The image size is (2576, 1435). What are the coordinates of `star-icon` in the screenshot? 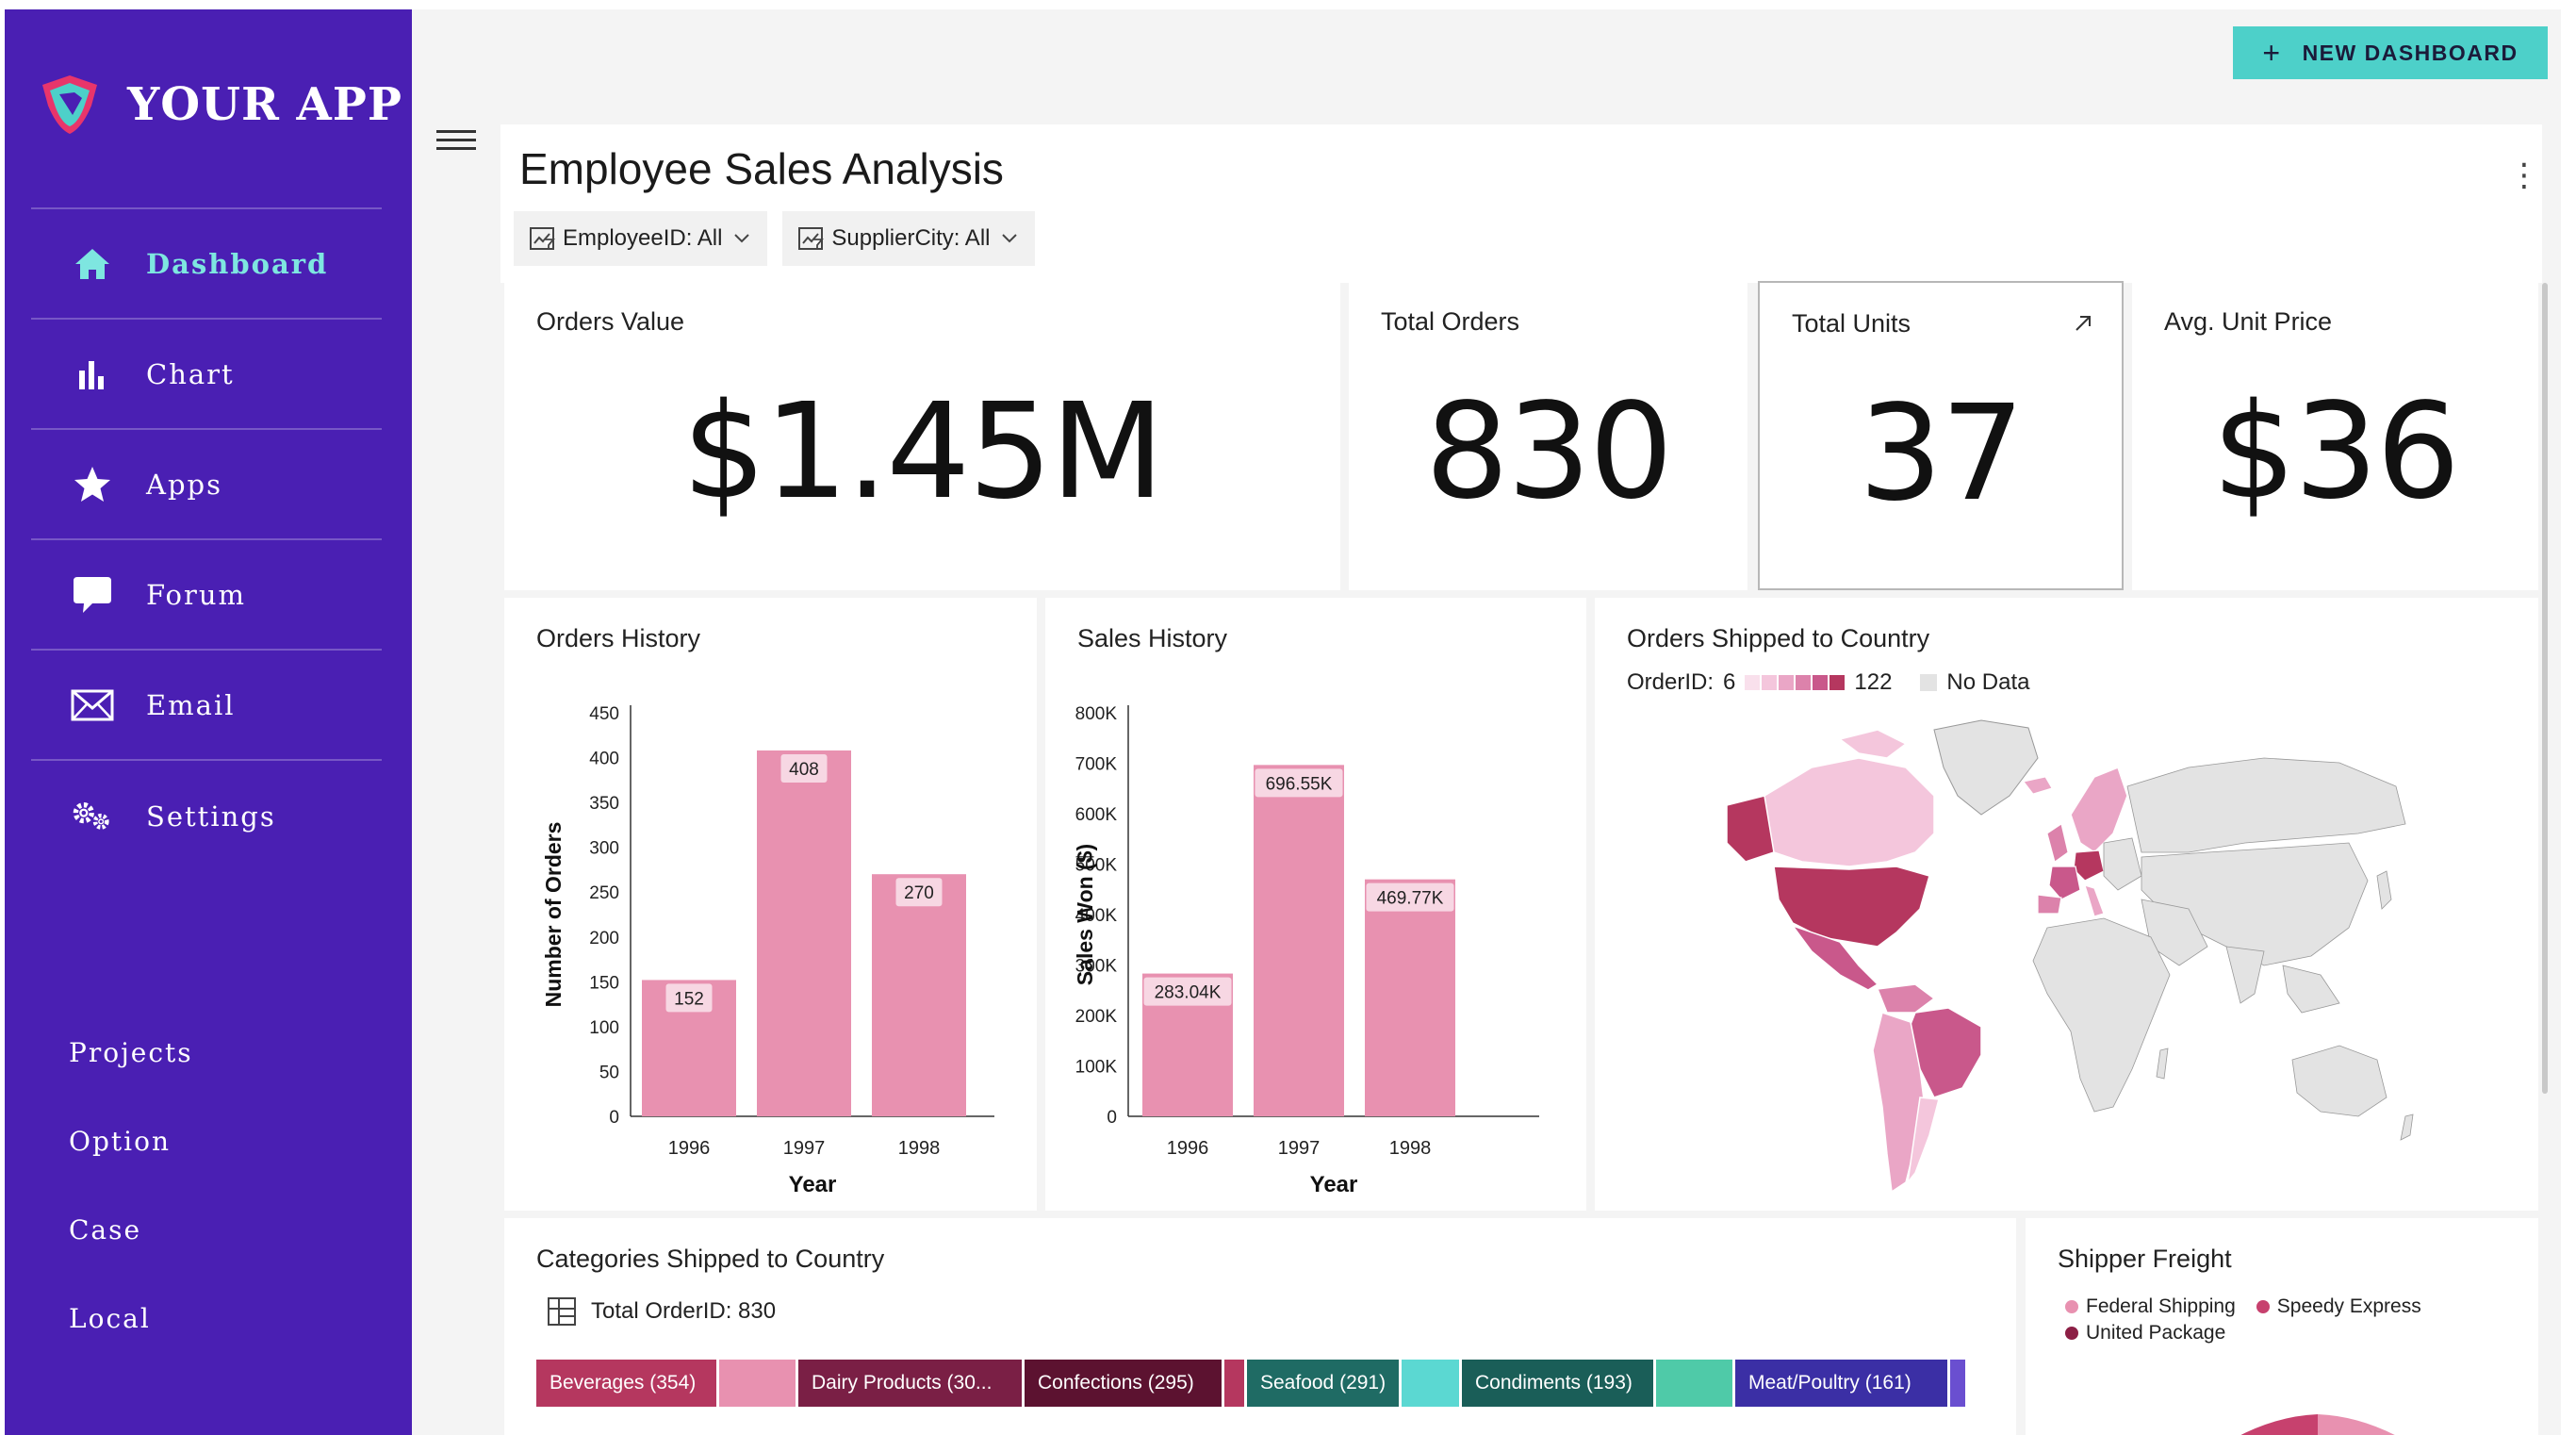 It's located at (92, 485).